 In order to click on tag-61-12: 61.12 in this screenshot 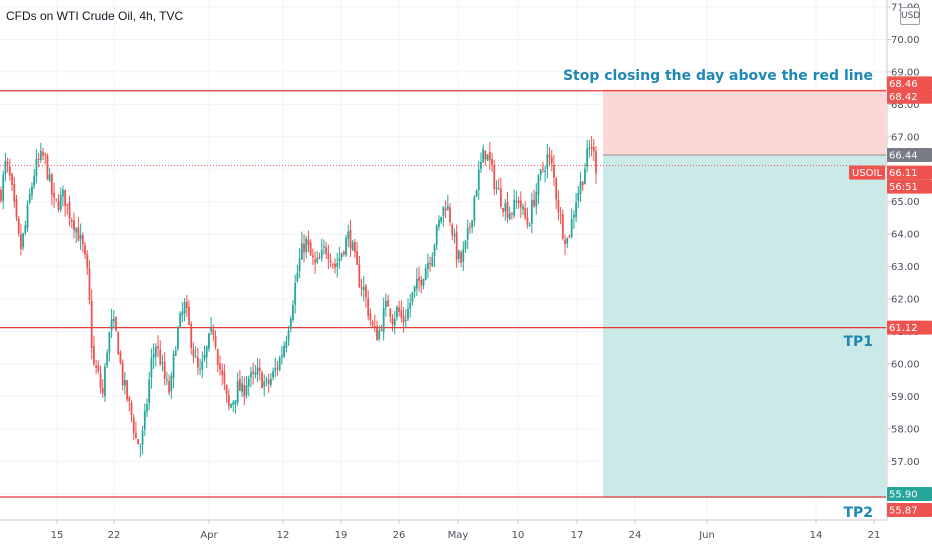, I will do `click(903, 328)`.